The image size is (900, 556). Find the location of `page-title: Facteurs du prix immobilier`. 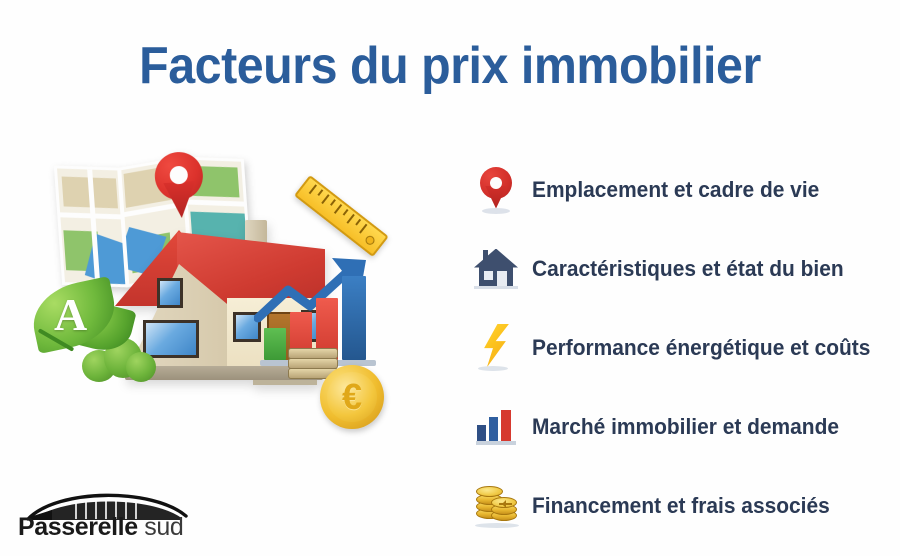

page-title: Facteurs du prix immobilier is located at coordinates (450, 66).